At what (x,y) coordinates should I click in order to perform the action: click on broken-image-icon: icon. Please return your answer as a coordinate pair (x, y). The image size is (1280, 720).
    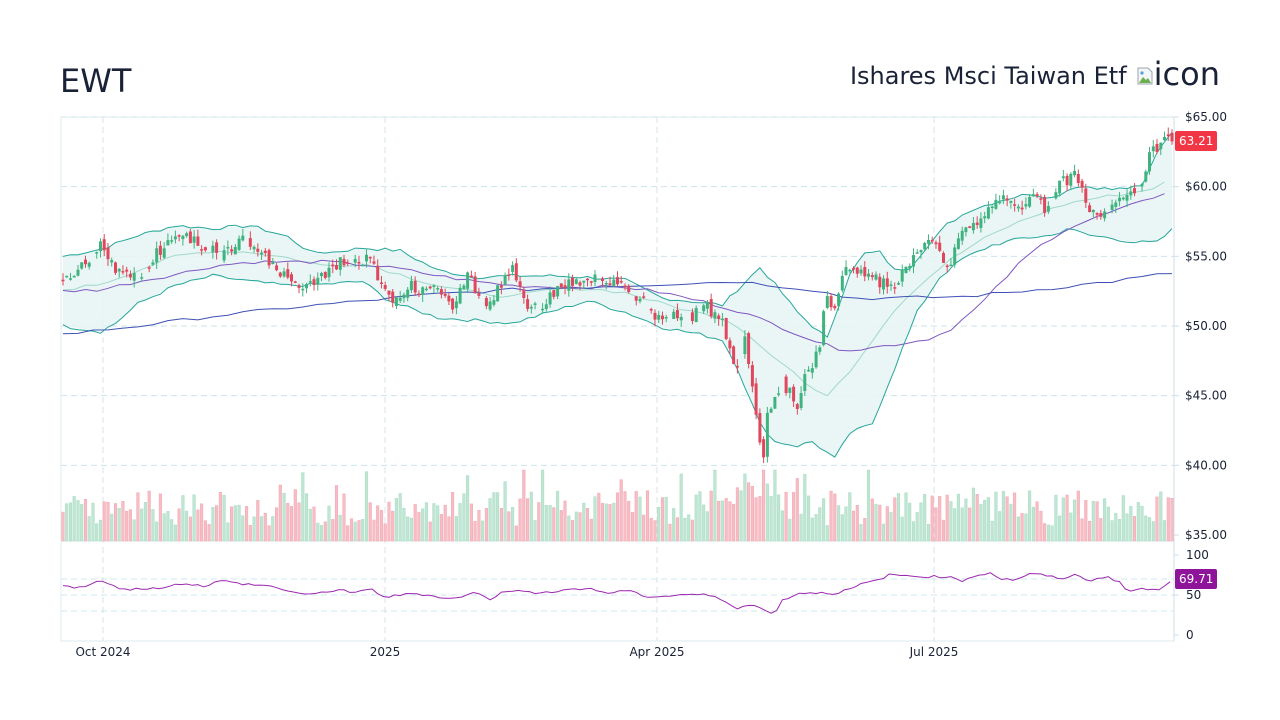
    Looking at the image, I should click on (1178, 74).